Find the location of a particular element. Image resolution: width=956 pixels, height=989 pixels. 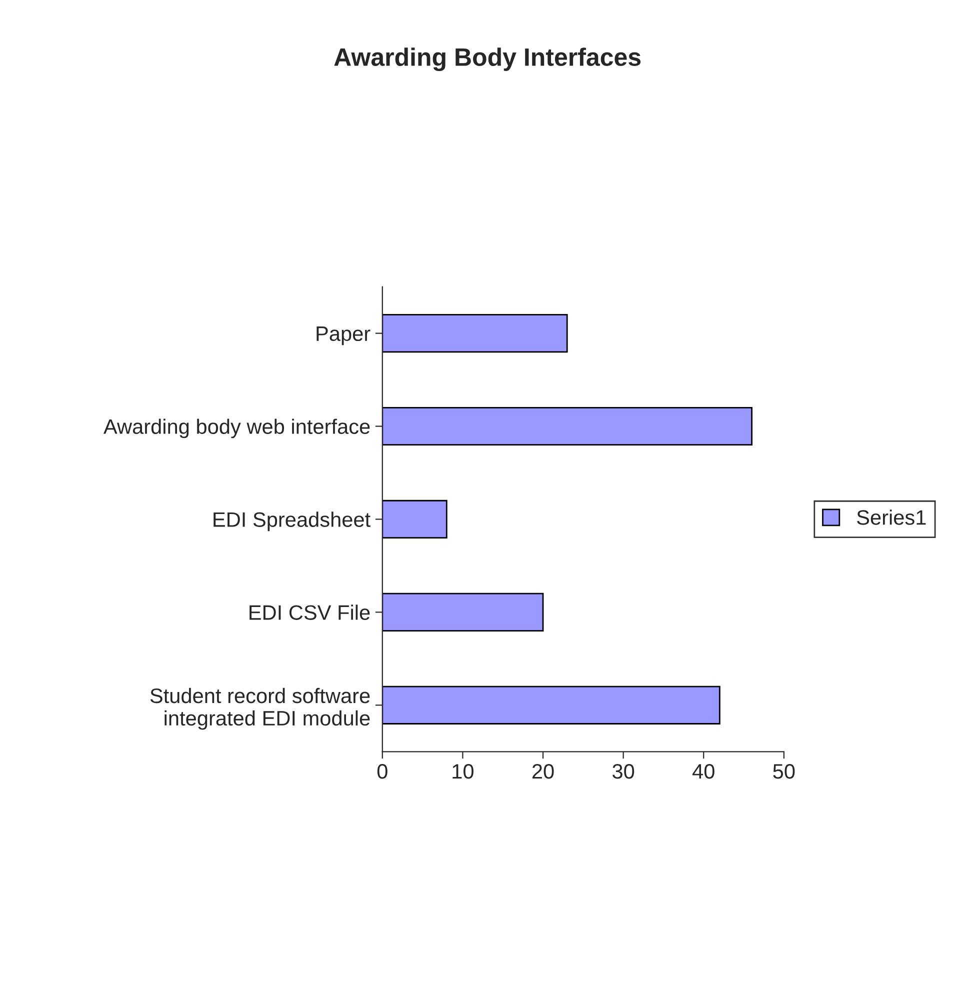

y-tick-label: EDI CSV File is located at coordinates (310, 612).